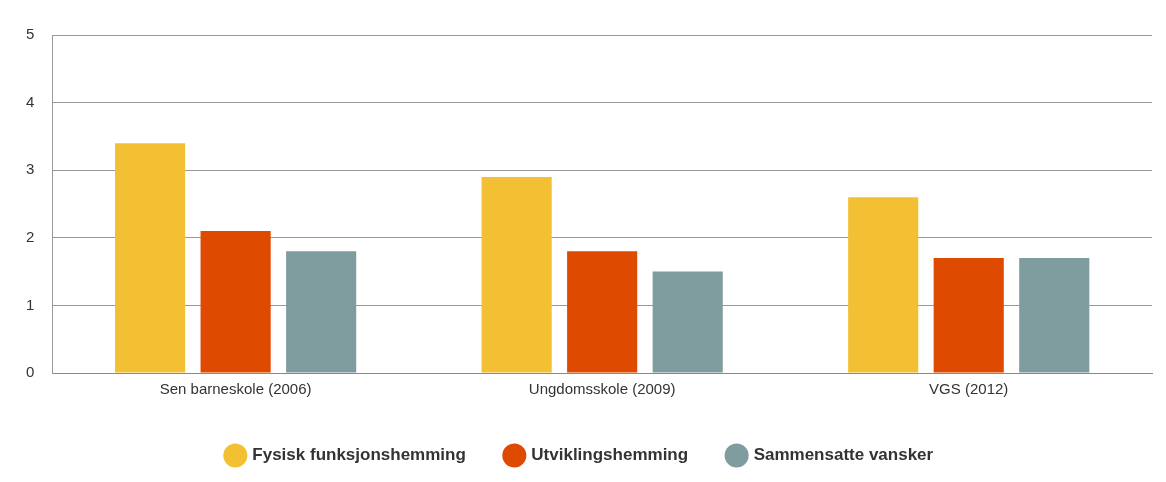 This screenshot has width=1166, height=482. What do you see at coordinates (30, 304) in the screenshot?
I see `y-tick-label: 1` at bounding box center [30, 304].